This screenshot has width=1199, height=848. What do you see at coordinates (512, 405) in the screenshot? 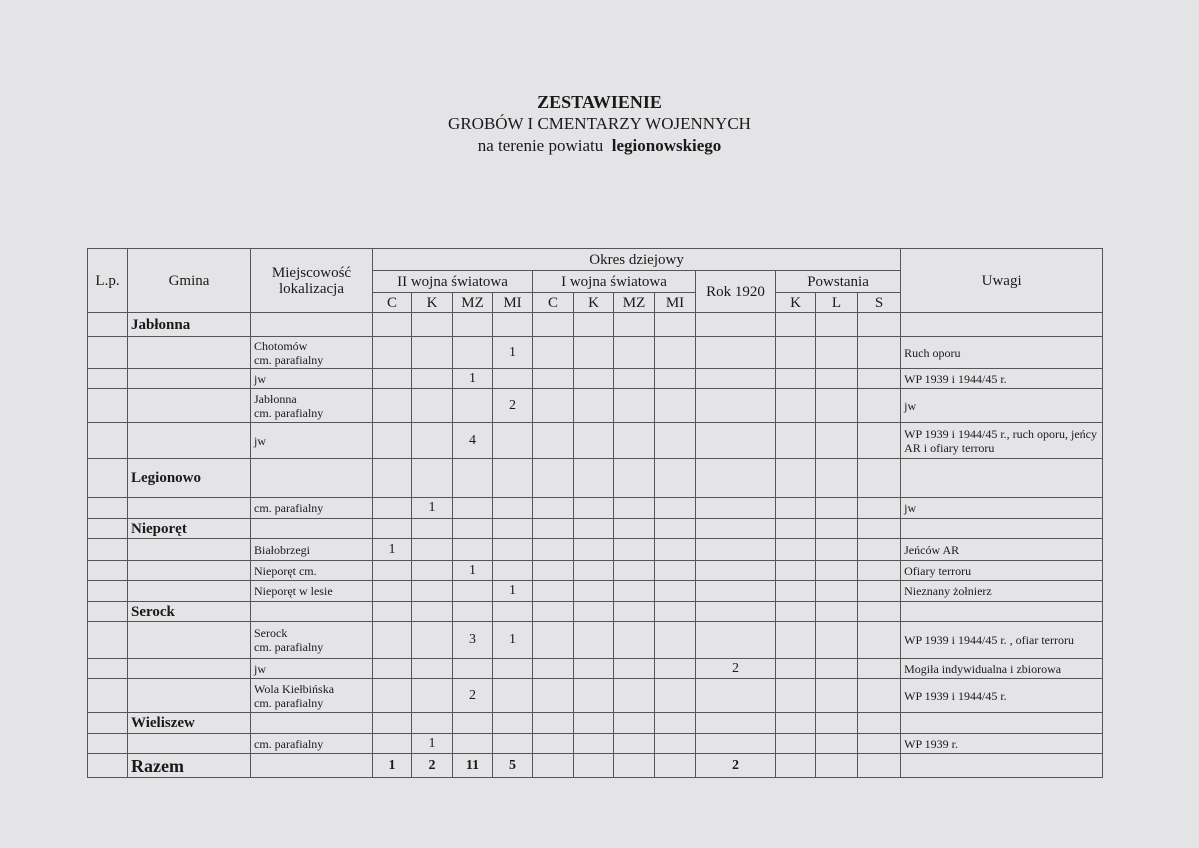
I see `cell-count: 2` at bounding box center [512, 405].